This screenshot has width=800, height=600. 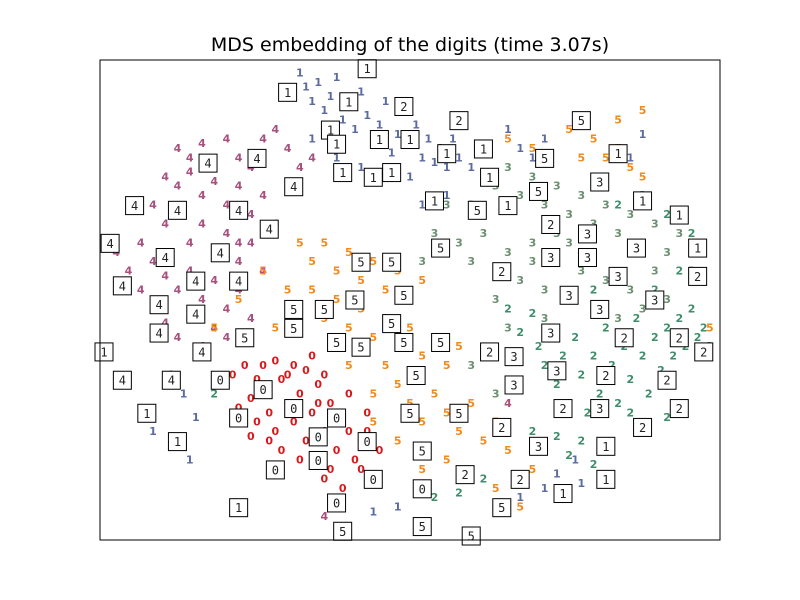 I want to click on digit-thumbnail: 2, so click(x=490, y=352).